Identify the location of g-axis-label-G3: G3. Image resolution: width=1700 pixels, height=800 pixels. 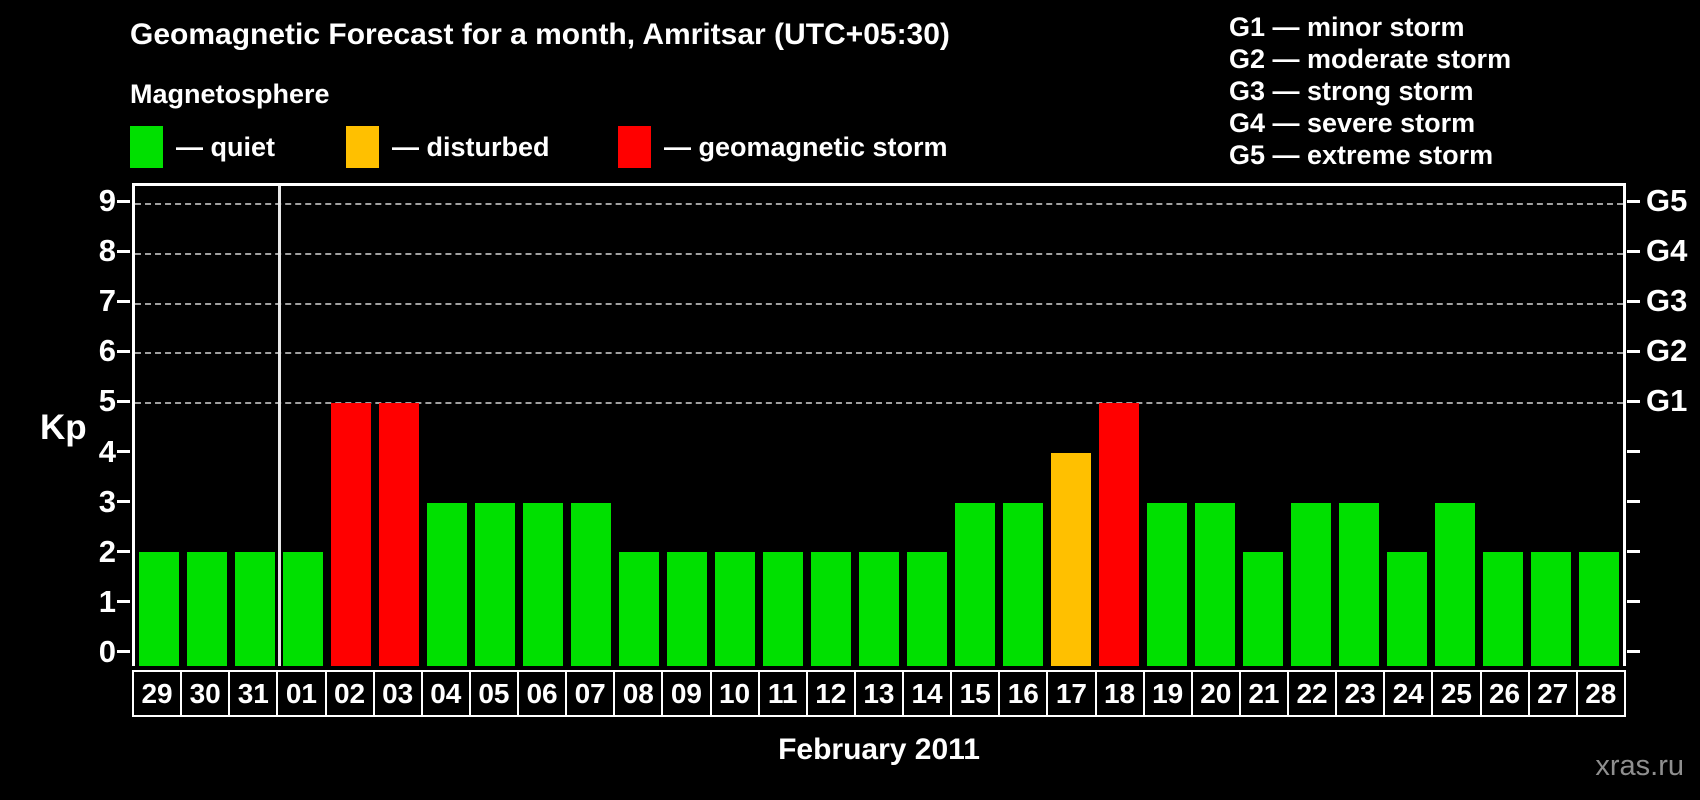
(1667, 301).